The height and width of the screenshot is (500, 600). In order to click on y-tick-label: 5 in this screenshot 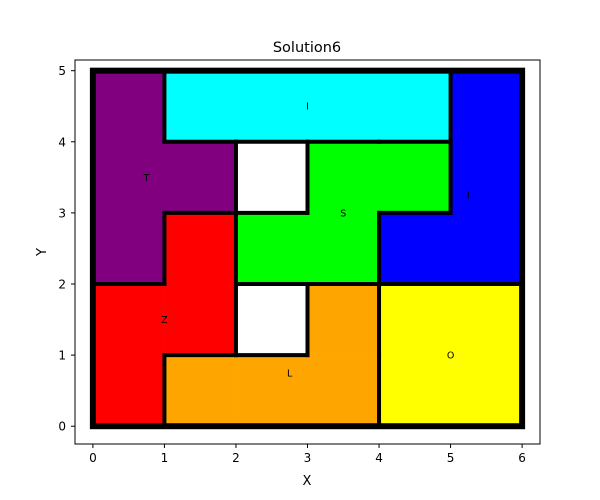, I will do `click(62, 71)`.